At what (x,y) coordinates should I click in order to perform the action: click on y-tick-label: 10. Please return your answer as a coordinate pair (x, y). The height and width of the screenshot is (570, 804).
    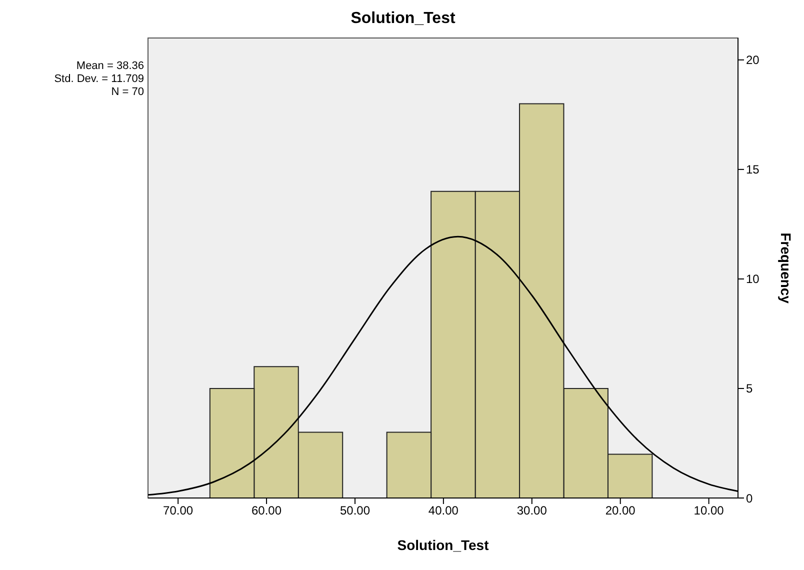
    Looking at the image, I should click on (753, 279).